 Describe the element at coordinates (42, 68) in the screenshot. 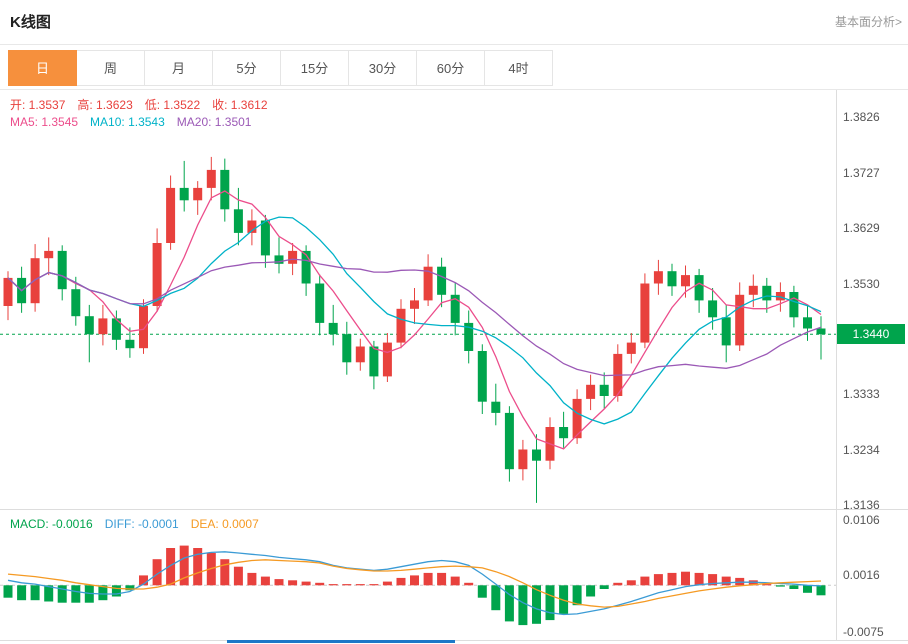

I see `tab-day: 日` at that location.